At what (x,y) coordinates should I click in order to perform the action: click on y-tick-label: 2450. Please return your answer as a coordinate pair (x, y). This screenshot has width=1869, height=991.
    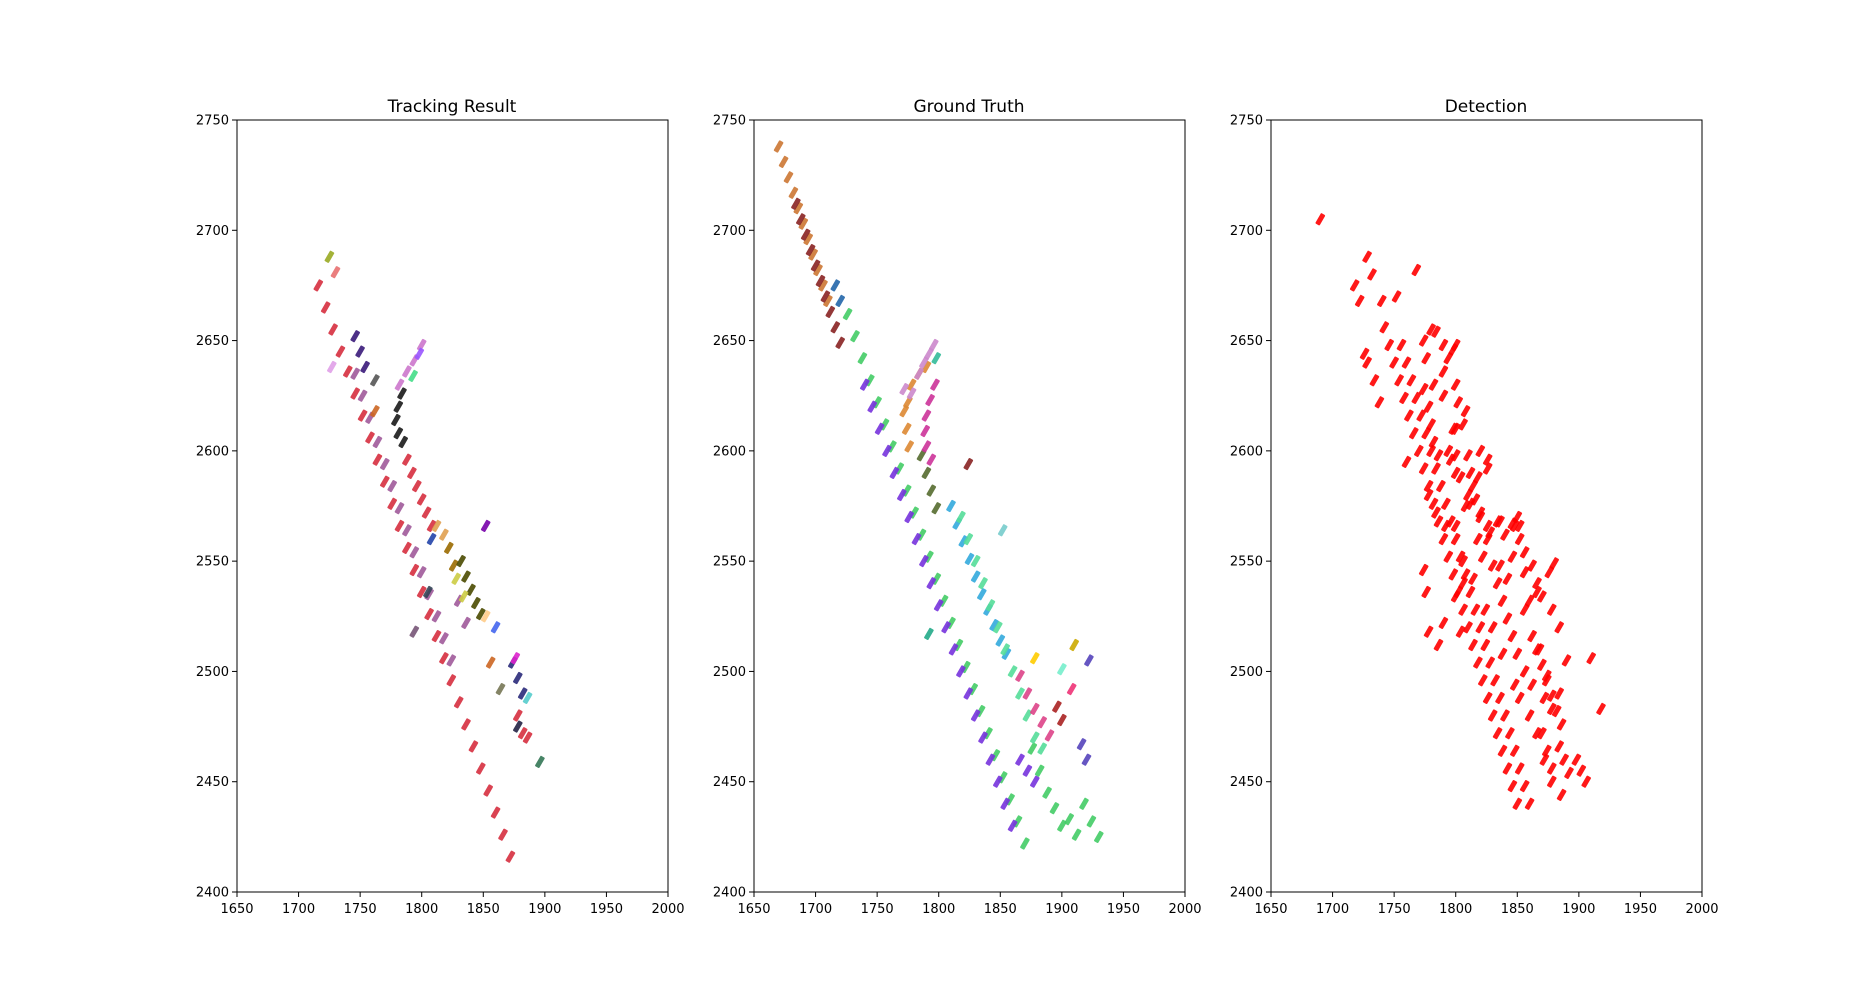
    Looking at the image, I should click on (1246, 782).